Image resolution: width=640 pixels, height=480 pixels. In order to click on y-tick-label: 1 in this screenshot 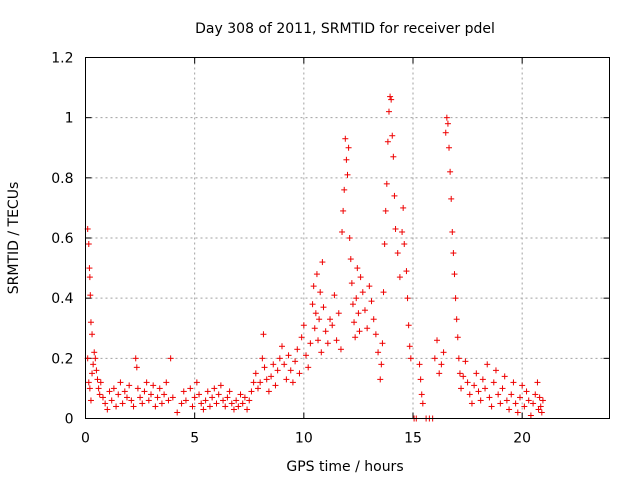, I will do `click(69, 119)`.